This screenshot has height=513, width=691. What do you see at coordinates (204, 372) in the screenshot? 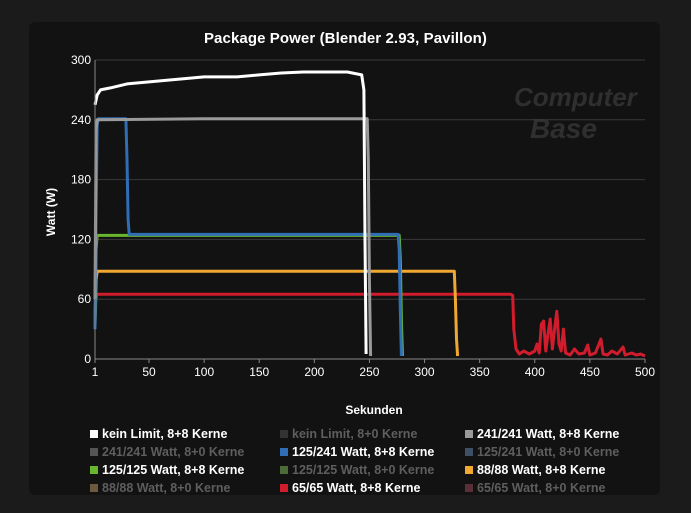
I see `x-tick-label: 100` at bounding box center [204, 372].